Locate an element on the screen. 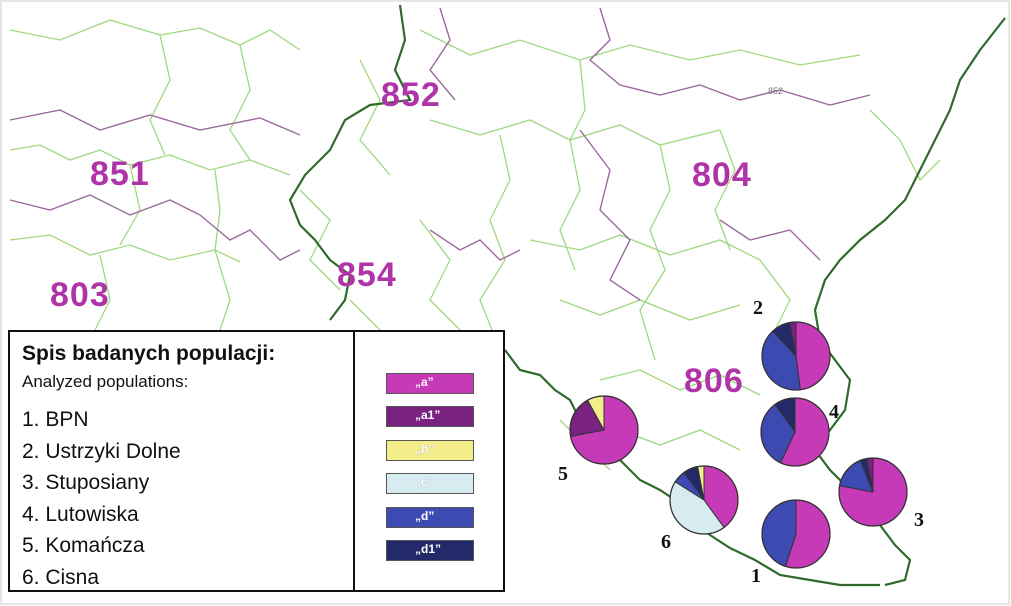  pie-label-5: 5 is located at coordinates (563, 474).